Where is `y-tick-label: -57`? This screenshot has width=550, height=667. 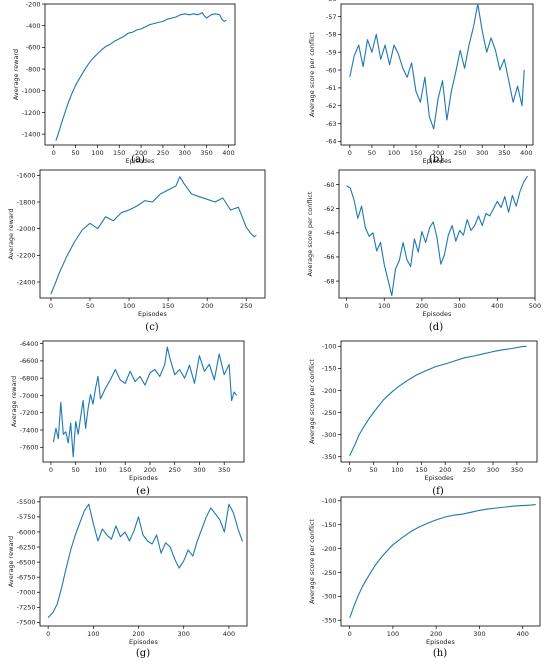
y-tick-label: -57 is located at coordinates (331, 17).